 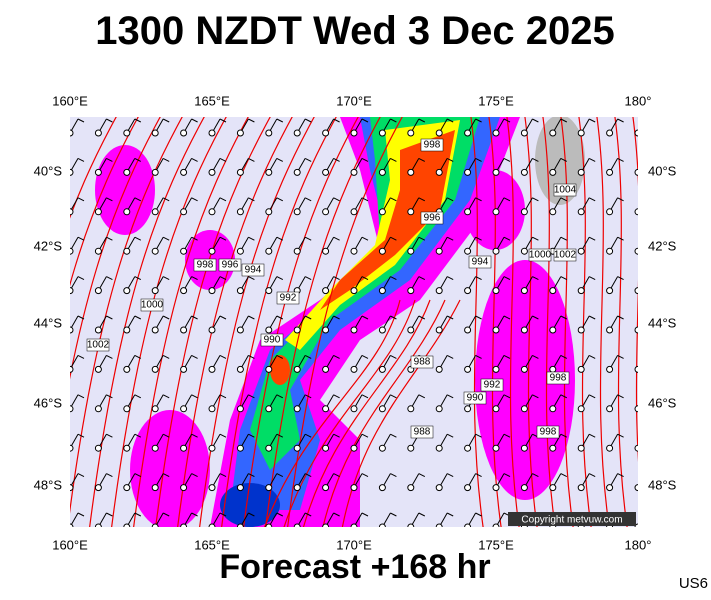 What do you see at coordinates (70, 100) in the screenshot?
I see `lon-label: 160°E` at bounding box center [70, 100].